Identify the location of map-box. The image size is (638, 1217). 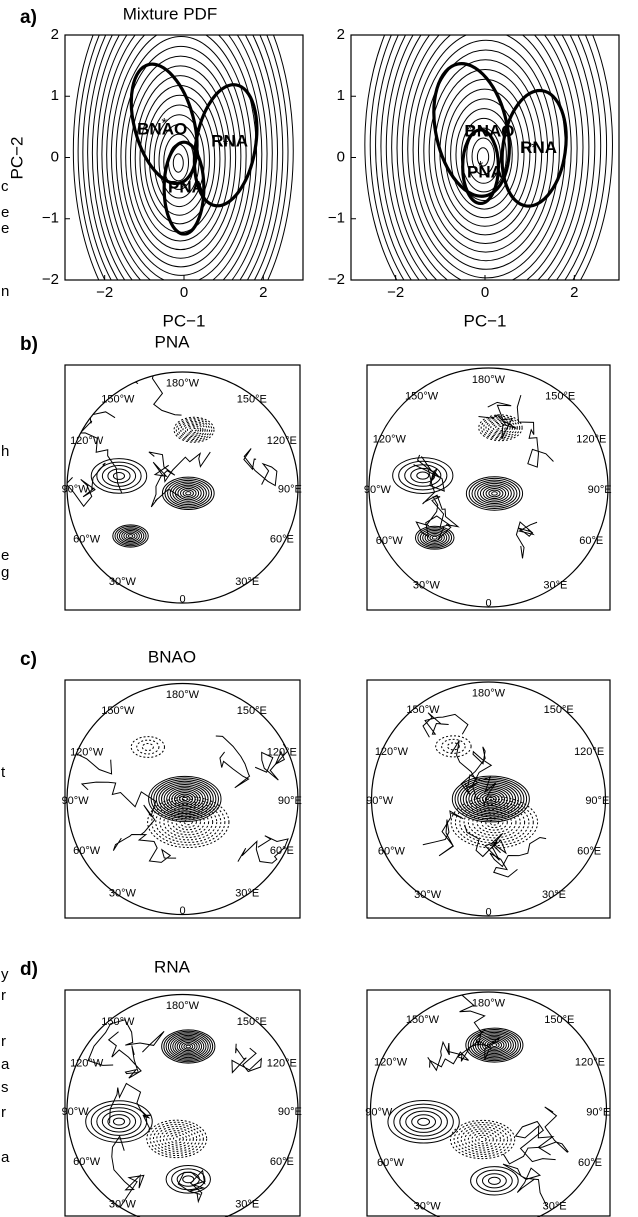
(182, 487).